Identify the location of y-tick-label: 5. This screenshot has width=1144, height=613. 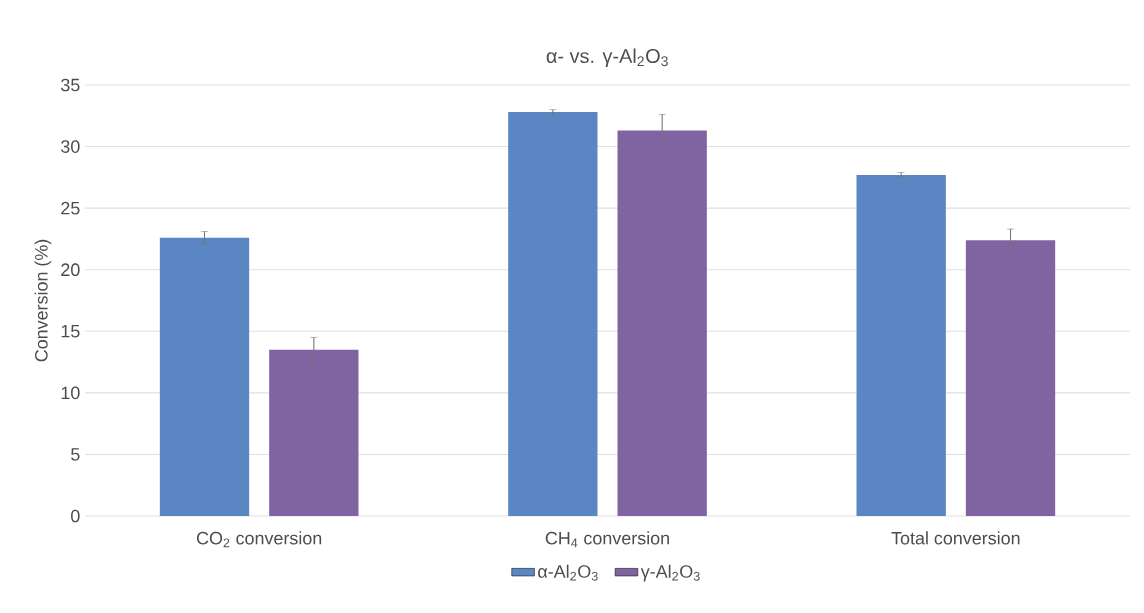
(75, 454).